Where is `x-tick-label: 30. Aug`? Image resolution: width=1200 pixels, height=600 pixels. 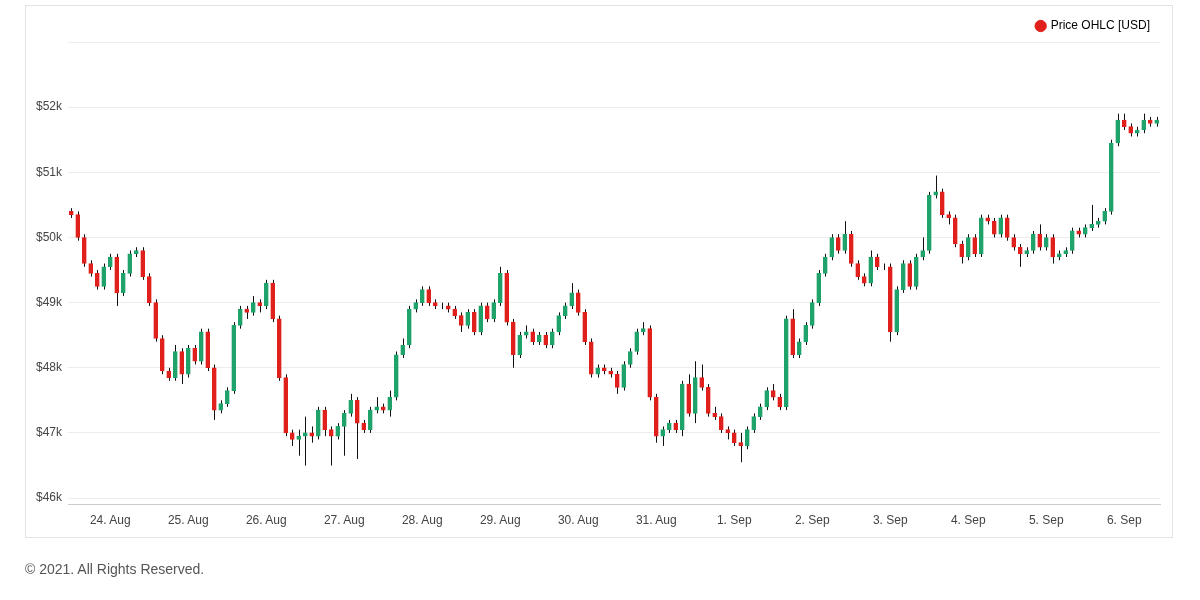
x-tick-label: 30. Aug is located at coordinates (578, 520).